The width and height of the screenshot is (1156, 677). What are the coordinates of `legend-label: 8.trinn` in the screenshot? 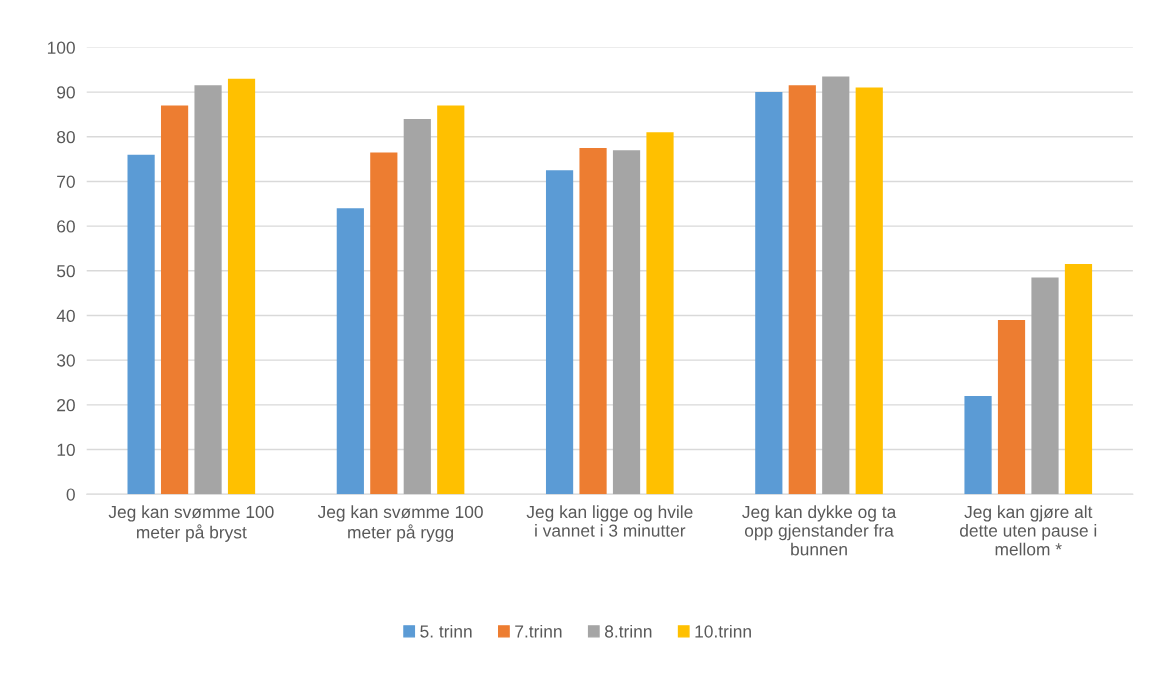 It's located at (628, 631).